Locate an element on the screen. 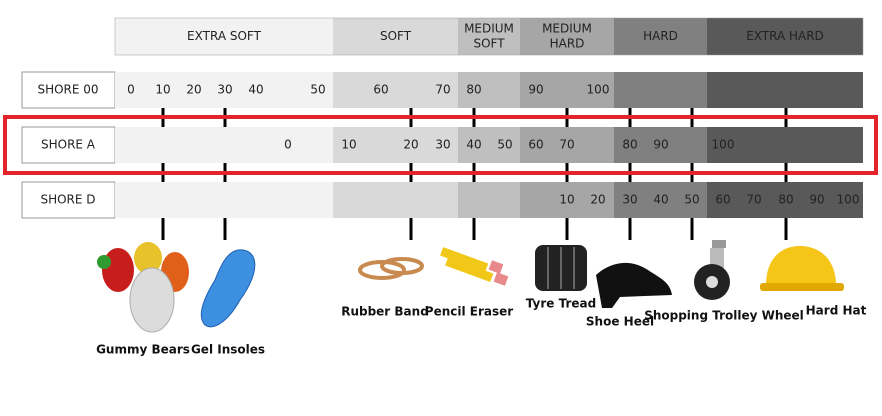 The image size is (882, 416). band-label: EXTRA HARD is located at coordinates (785, 36).